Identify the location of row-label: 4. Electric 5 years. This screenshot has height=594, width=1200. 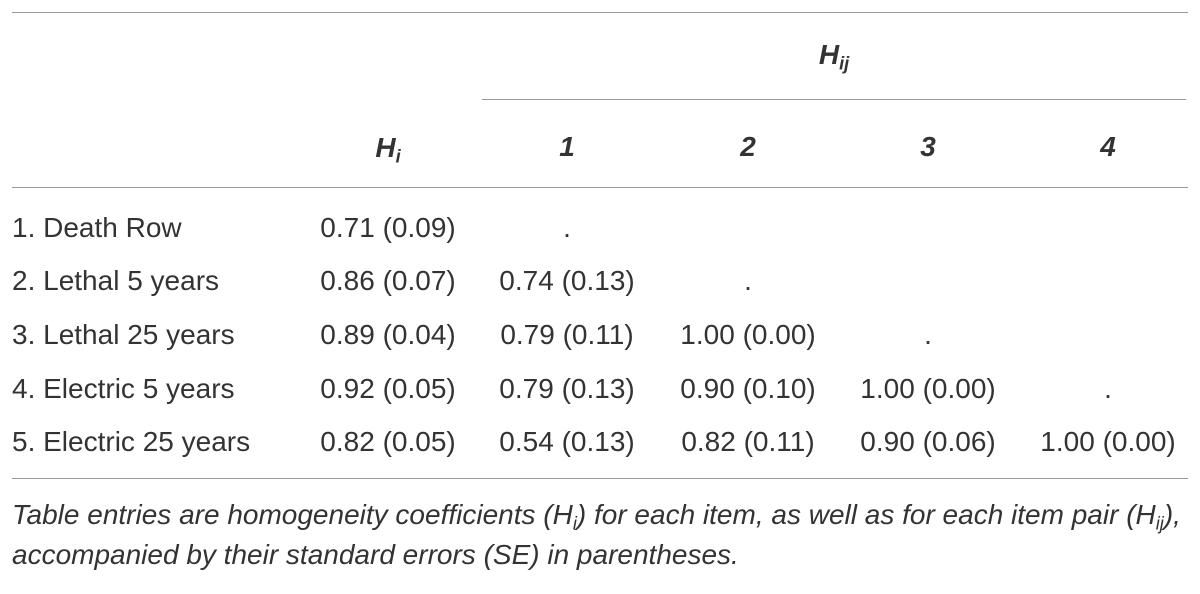
(123, 388).